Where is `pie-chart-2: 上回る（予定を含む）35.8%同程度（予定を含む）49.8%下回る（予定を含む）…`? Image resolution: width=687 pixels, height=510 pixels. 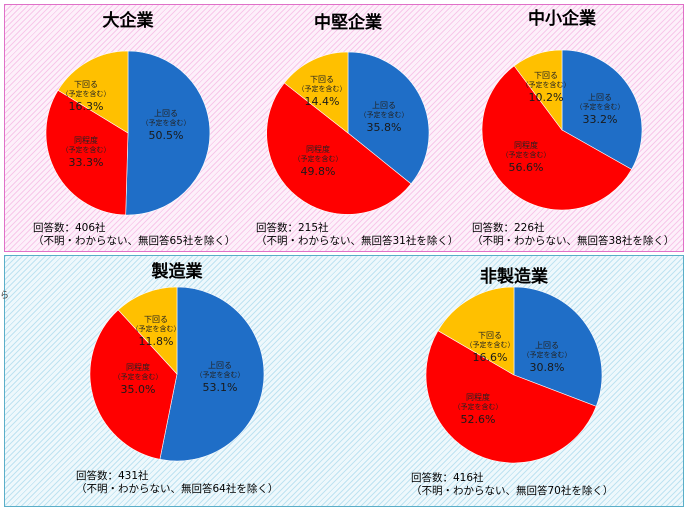 pie-chart-2: 上回る（予定を含む）35.8%同程度（予定を含む）49.8%下回る（予定を含む）… is located at coordinates (357, 129).